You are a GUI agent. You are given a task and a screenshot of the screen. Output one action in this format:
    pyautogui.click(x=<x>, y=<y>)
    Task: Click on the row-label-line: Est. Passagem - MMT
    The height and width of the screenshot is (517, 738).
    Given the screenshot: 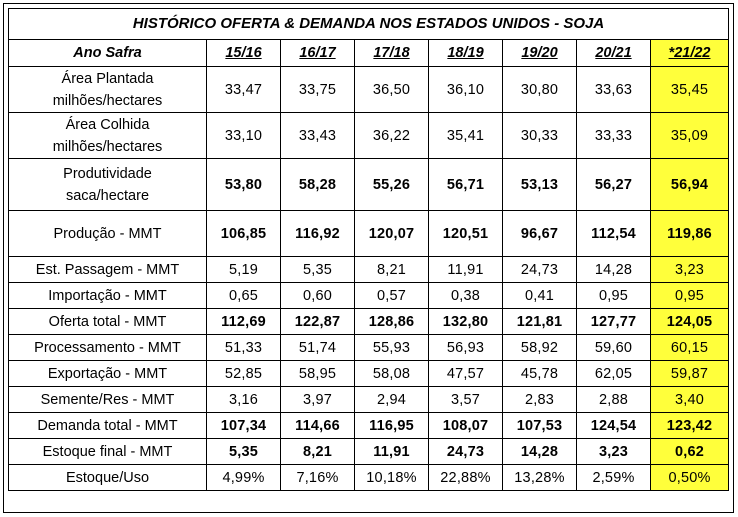 What is the action you would take?
    pyautogui.click(x=107, y=269)
    